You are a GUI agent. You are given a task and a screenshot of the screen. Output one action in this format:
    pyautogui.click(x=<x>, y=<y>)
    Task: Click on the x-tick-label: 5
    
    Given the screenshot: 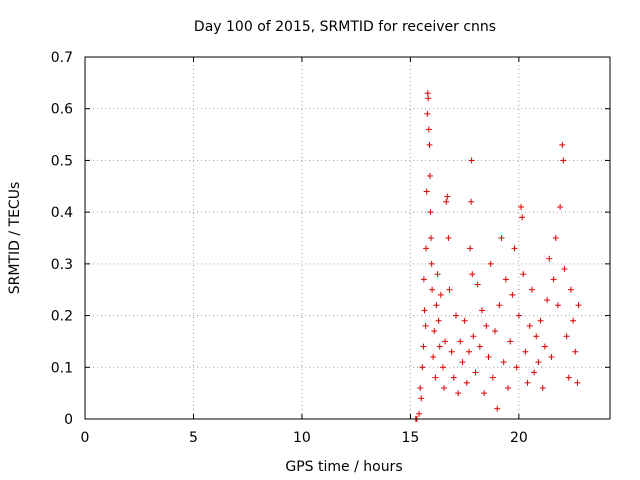 What is the action you would take?
    pyautogui.click(x=193, y=438)
    